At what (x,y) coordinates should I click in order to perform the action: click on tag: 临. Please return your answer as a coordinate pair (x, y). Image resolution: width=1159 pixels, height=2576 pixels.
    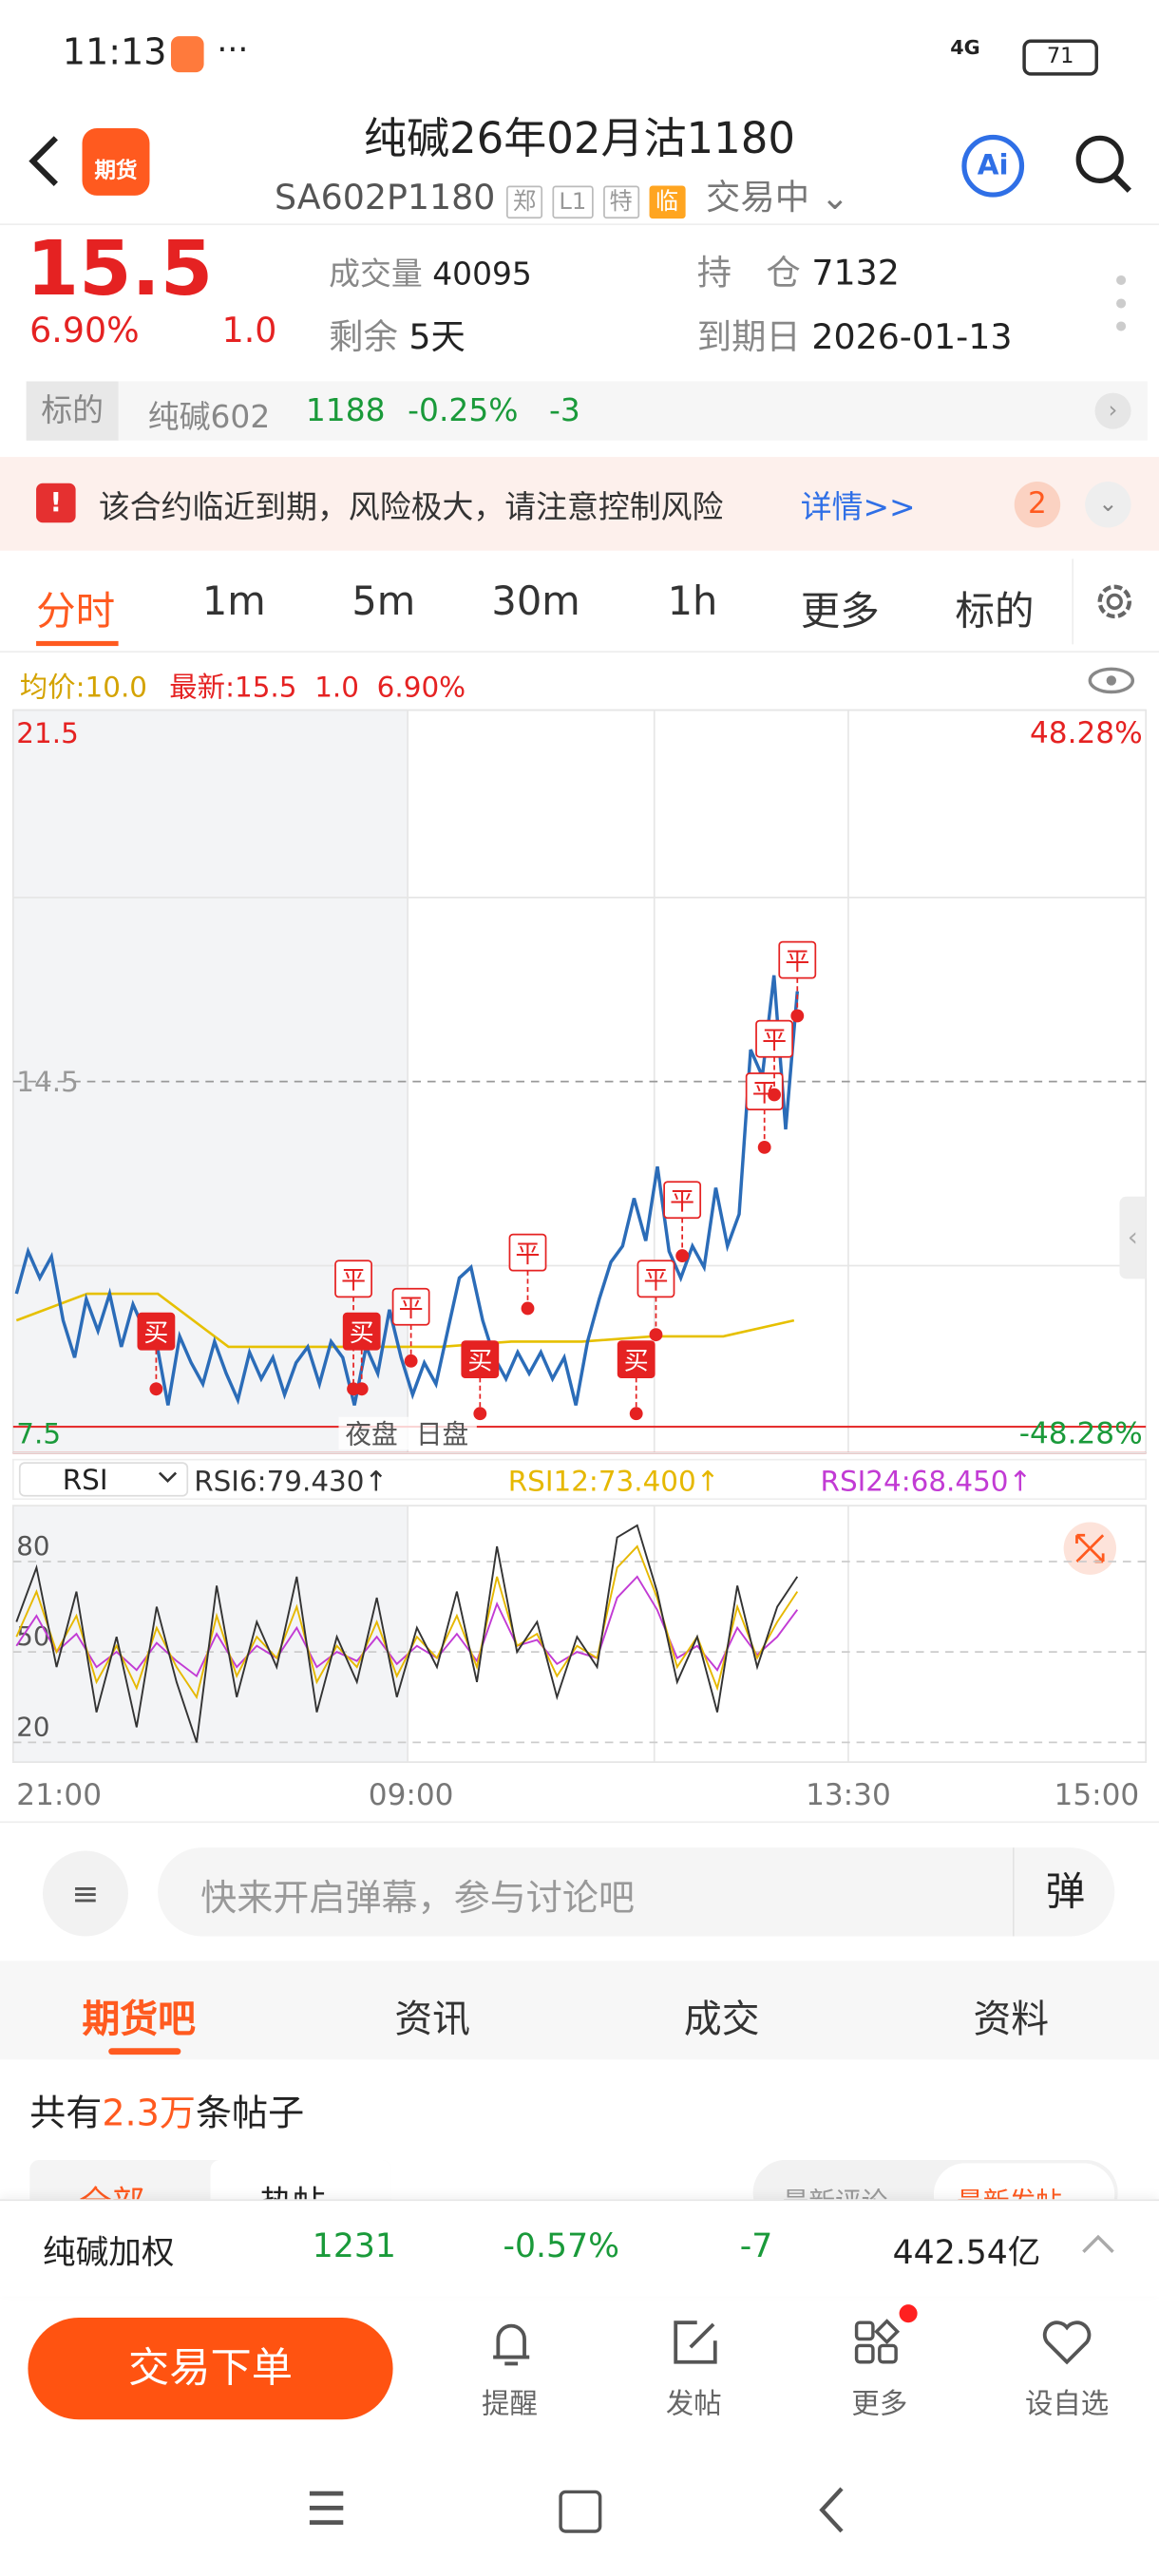
    Looking at the image, I should click on (667, 202).